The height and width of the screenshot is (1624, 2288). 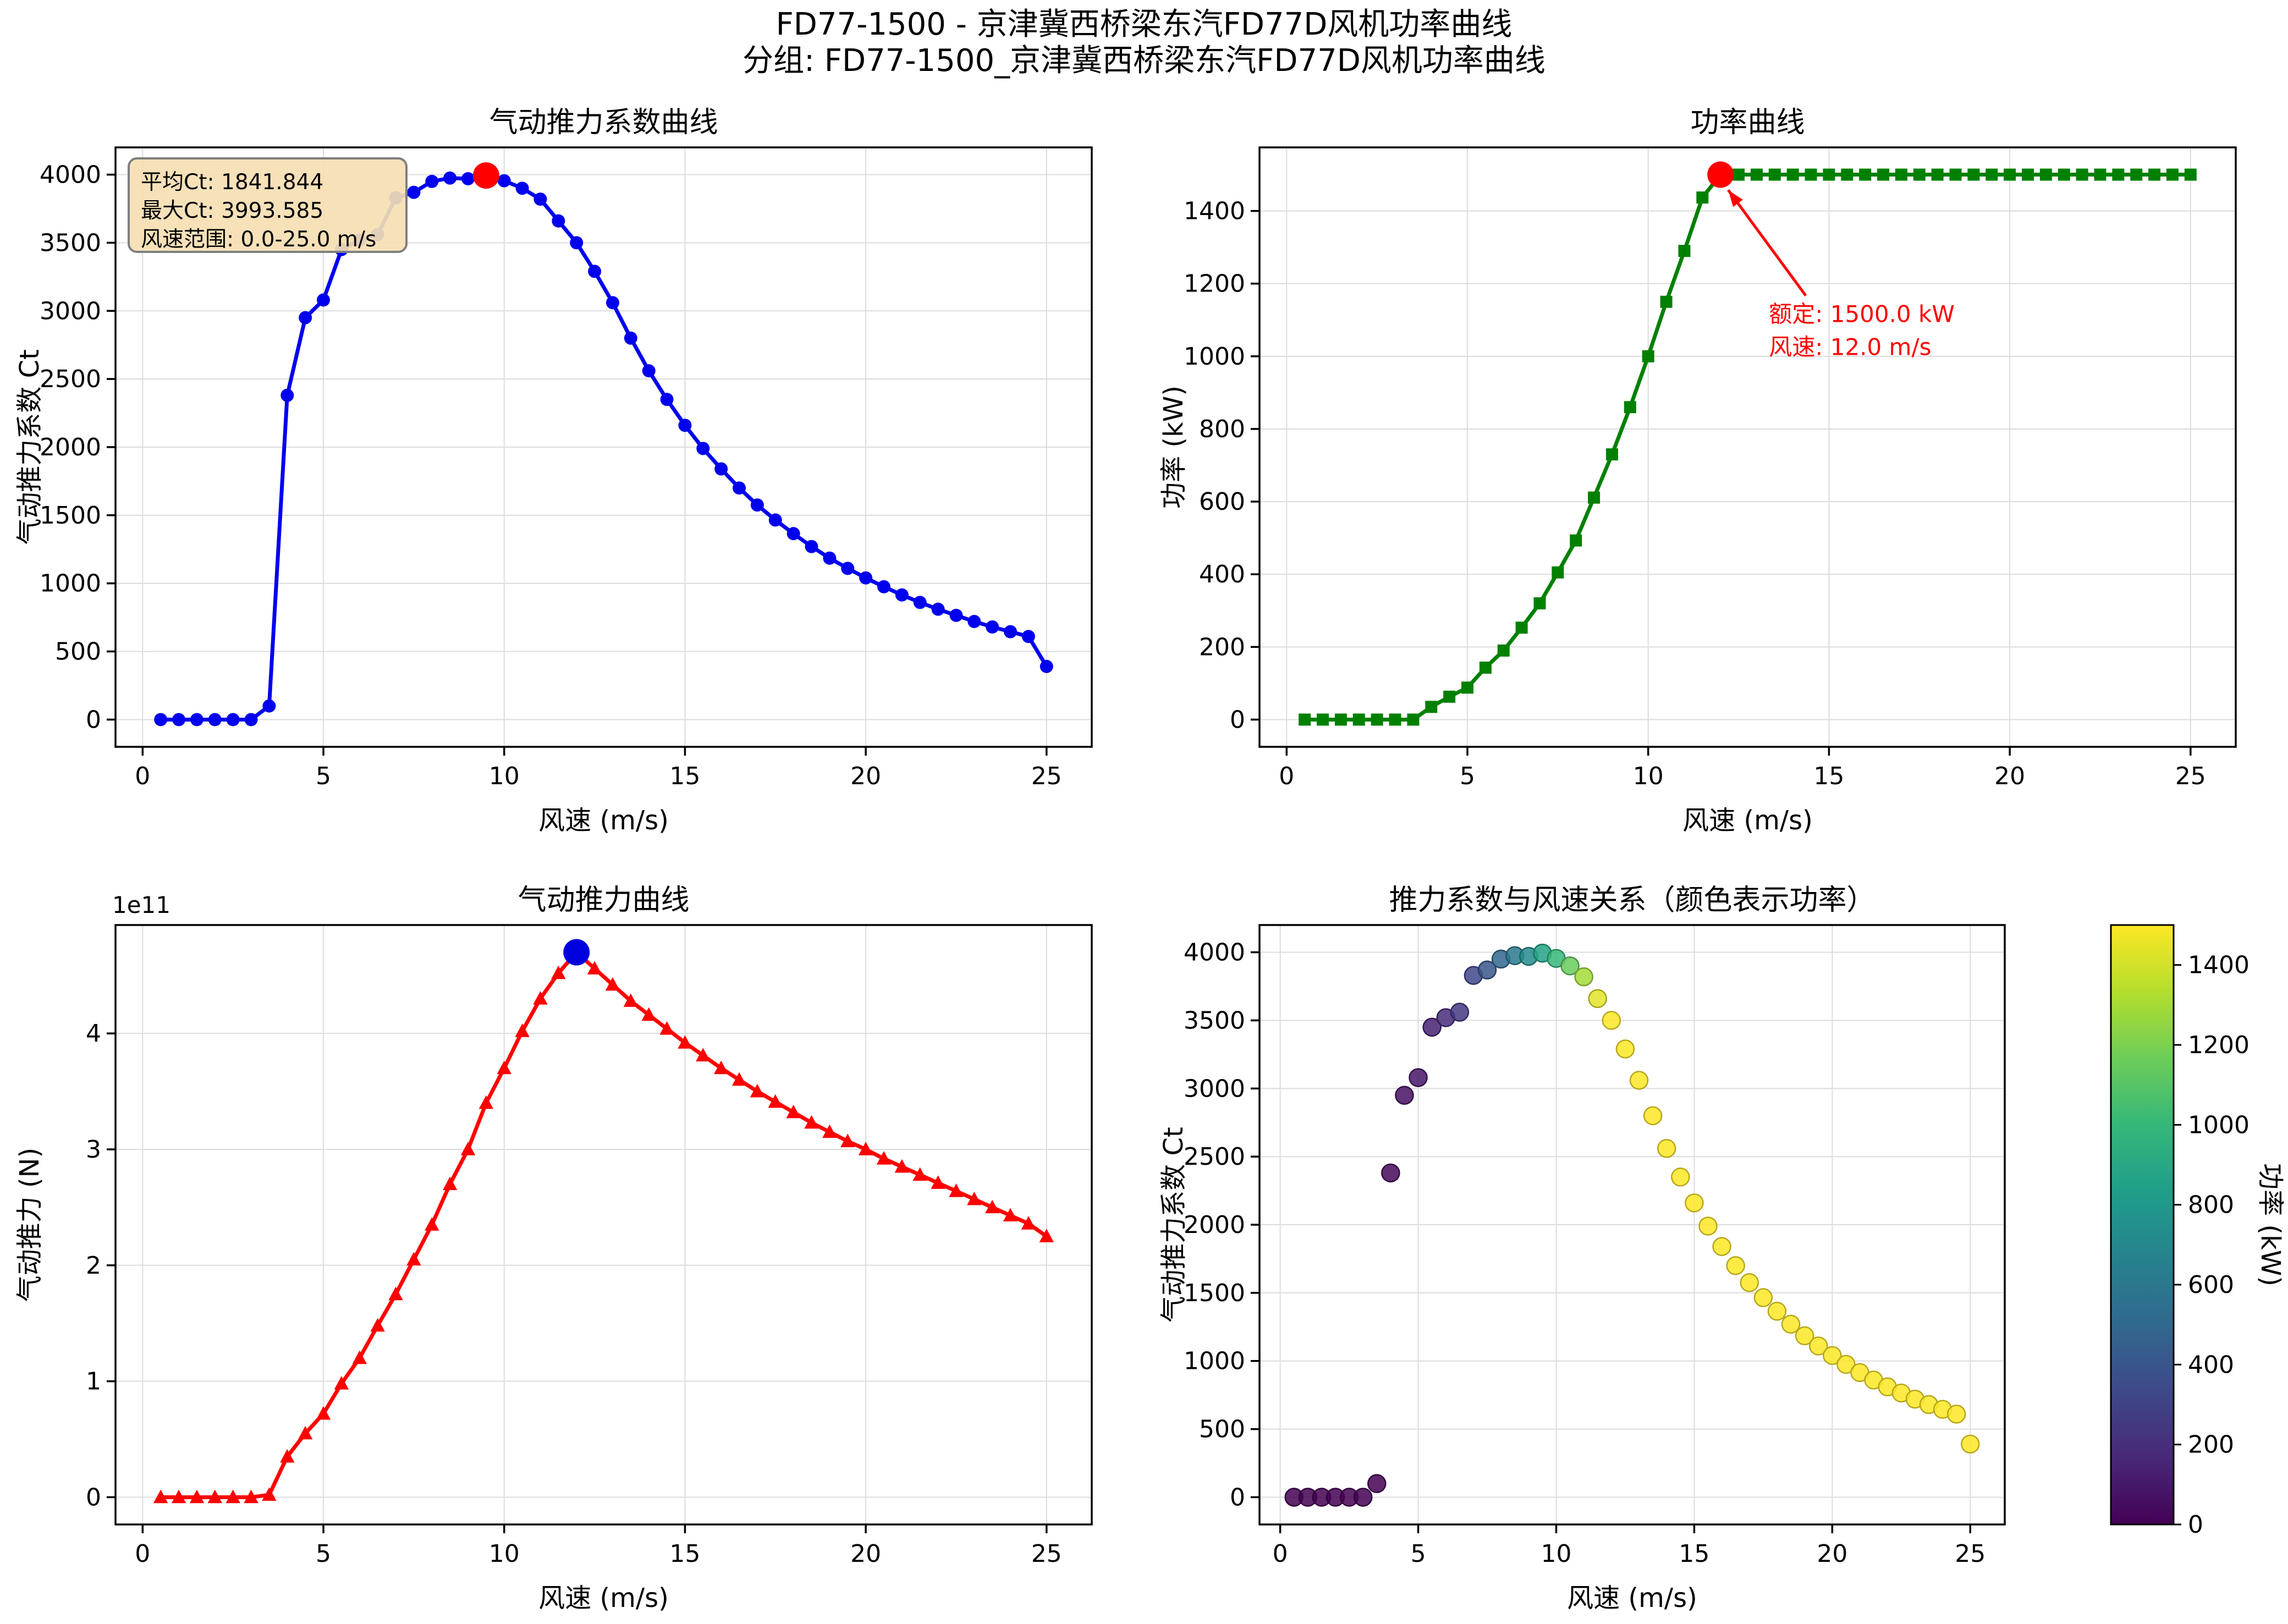 I want to click on power-curve-xlabel: 风速 (m/s), so click(x=1747, y=820).